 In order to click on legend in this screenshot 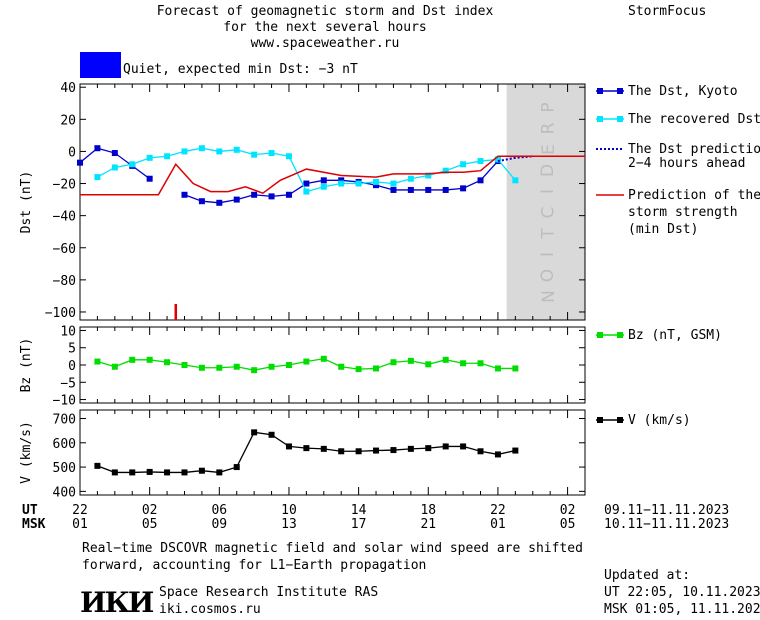, I will do `click(610, 255)`.